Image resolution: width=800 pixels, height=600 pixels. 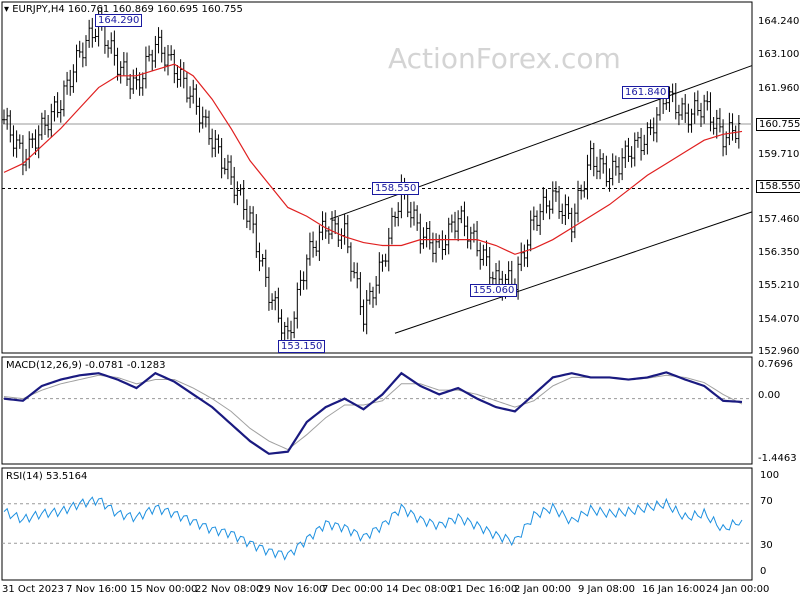 What do you see at coordinates (47, 476) in the screenshot?
I see `rsi-title: RSI(14) 53.5164` at bounding box center [47, 476].